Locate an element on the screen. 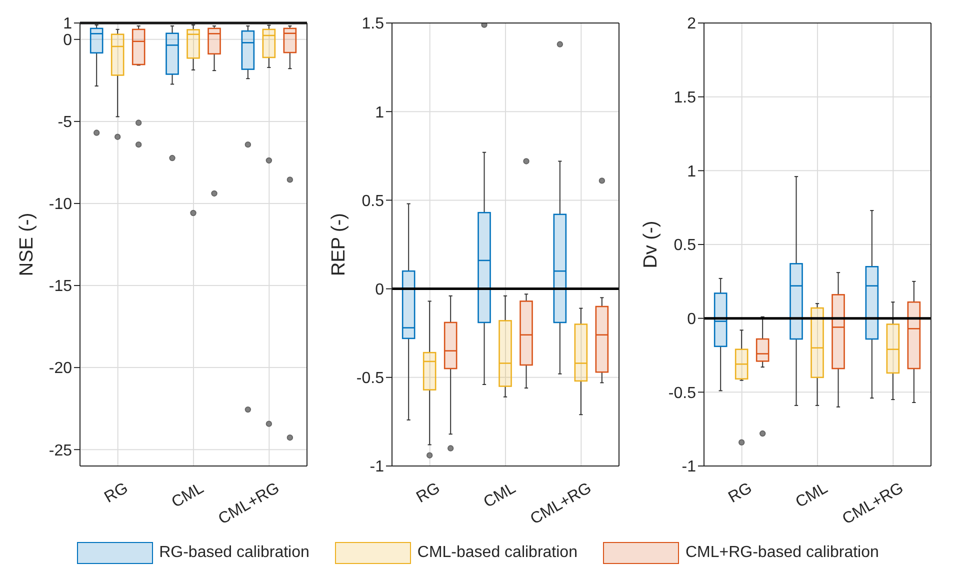  legend-label: CML+RG-based calibration is located at coordinates (782, 553).